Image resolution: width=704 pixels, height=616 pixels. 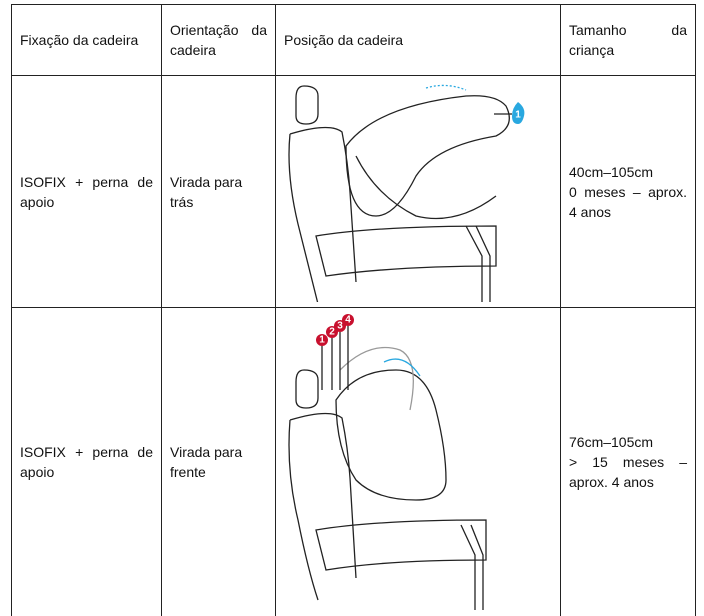 I want to click on size-line: 0 meses – aprox. 4 anos, so click(x=628, y=202).